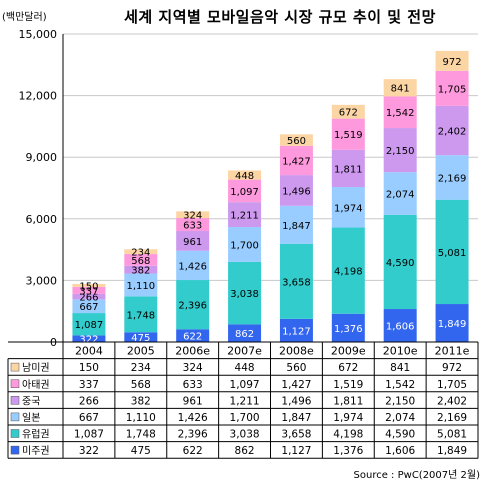 This screenshot has width=492, height=483. I want to click on table-cell-value: 1,211, so click(245, 401).